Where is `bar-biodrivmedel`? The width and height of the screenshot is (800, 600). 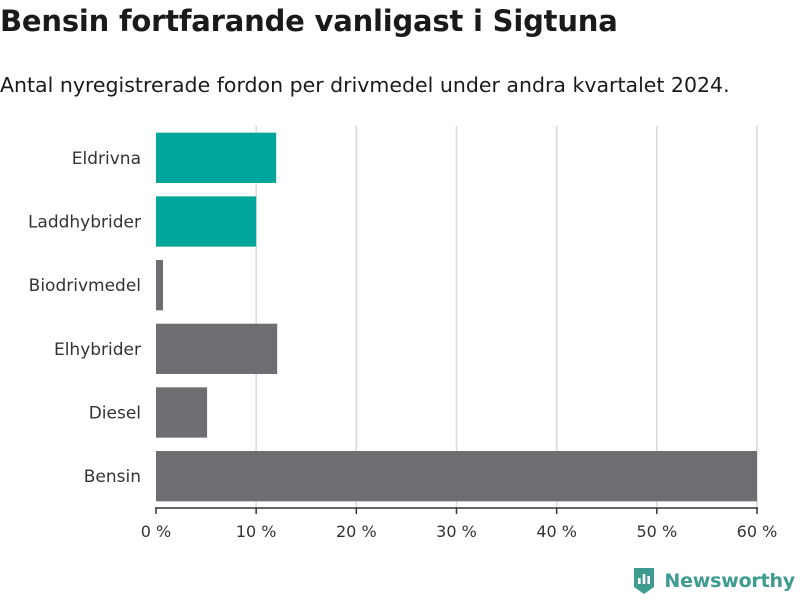
bar-biodrivmedel is located at coordinates (160, 285).